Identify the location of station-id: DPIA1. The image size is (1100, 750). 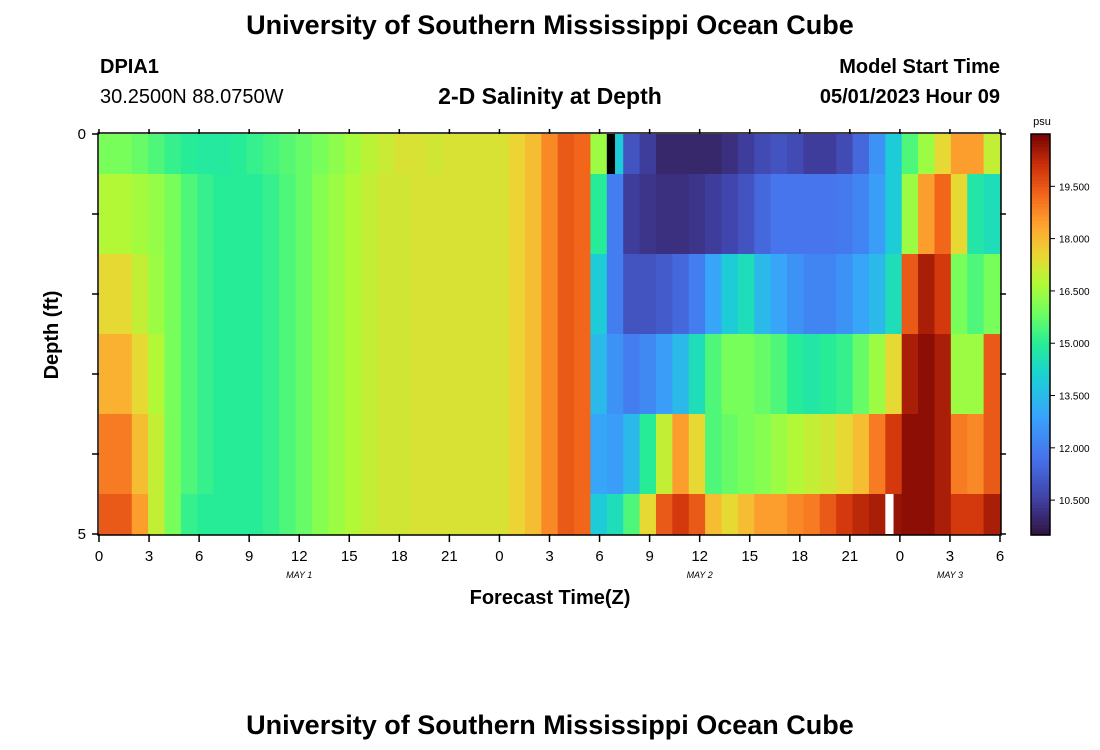
(129, 67).